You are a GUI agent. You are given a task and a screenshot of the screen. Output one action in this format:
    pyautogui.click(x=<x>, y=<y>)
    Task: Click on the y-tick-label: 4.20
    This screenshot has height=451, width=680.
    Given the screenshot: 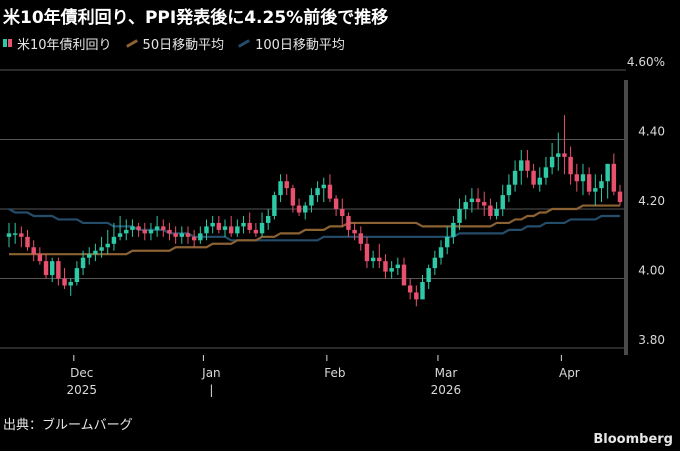 What is the action you would take?
    pyautogui.click(x=651, y=201)
    